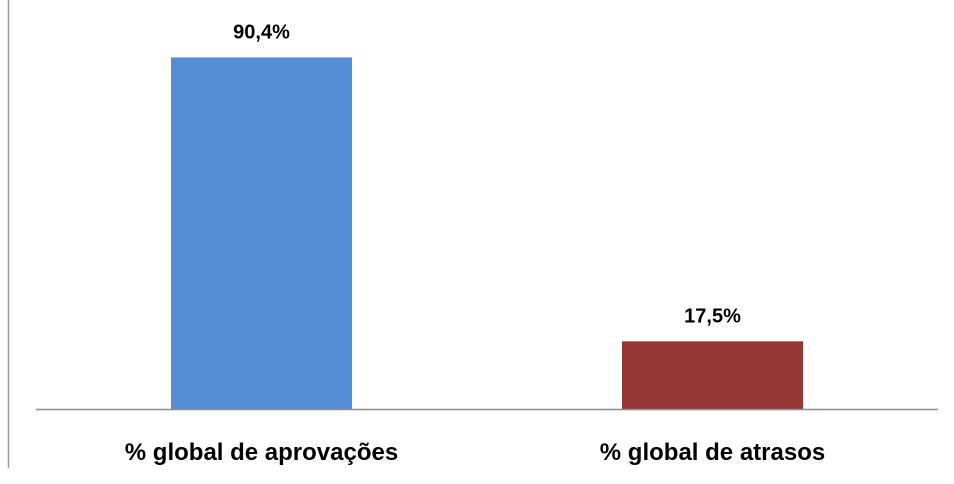 Image resolution: width=954 pixels, height=484 pixels. I want to click on data-label-1: 17,5%, so click(712, 316).